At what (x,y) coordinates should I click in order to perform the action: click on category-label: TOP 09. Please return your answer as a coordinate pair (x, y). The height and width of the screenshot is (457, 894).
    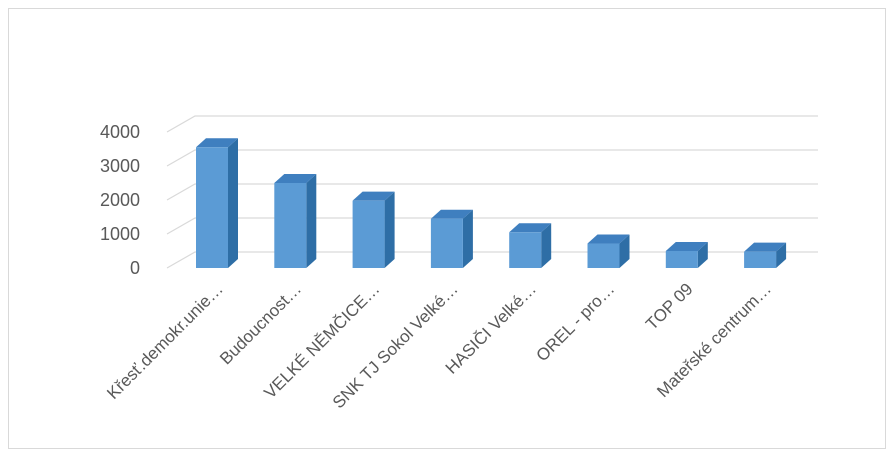
    Looking at the image, I should click on (669, 306).